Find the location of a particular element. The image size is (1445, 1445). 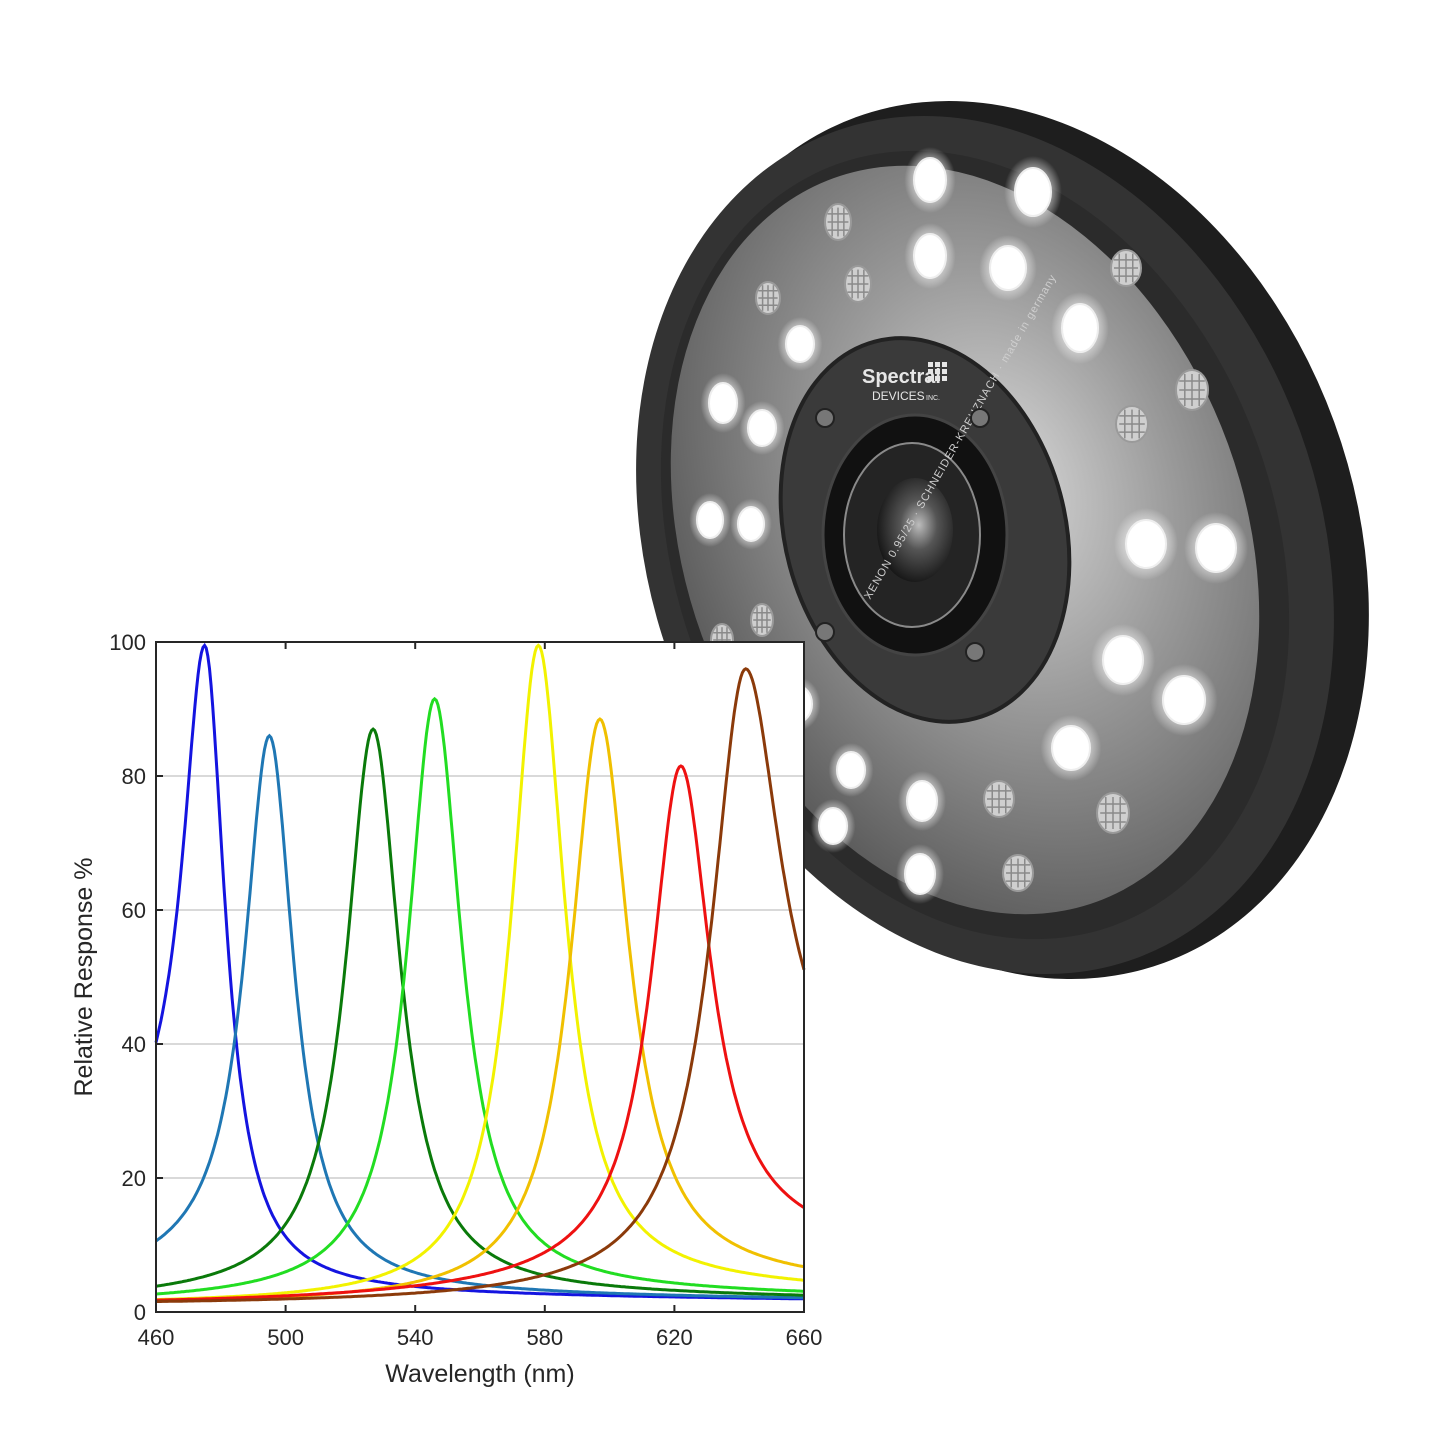

lens-glass is located at coordinates (915, 530).